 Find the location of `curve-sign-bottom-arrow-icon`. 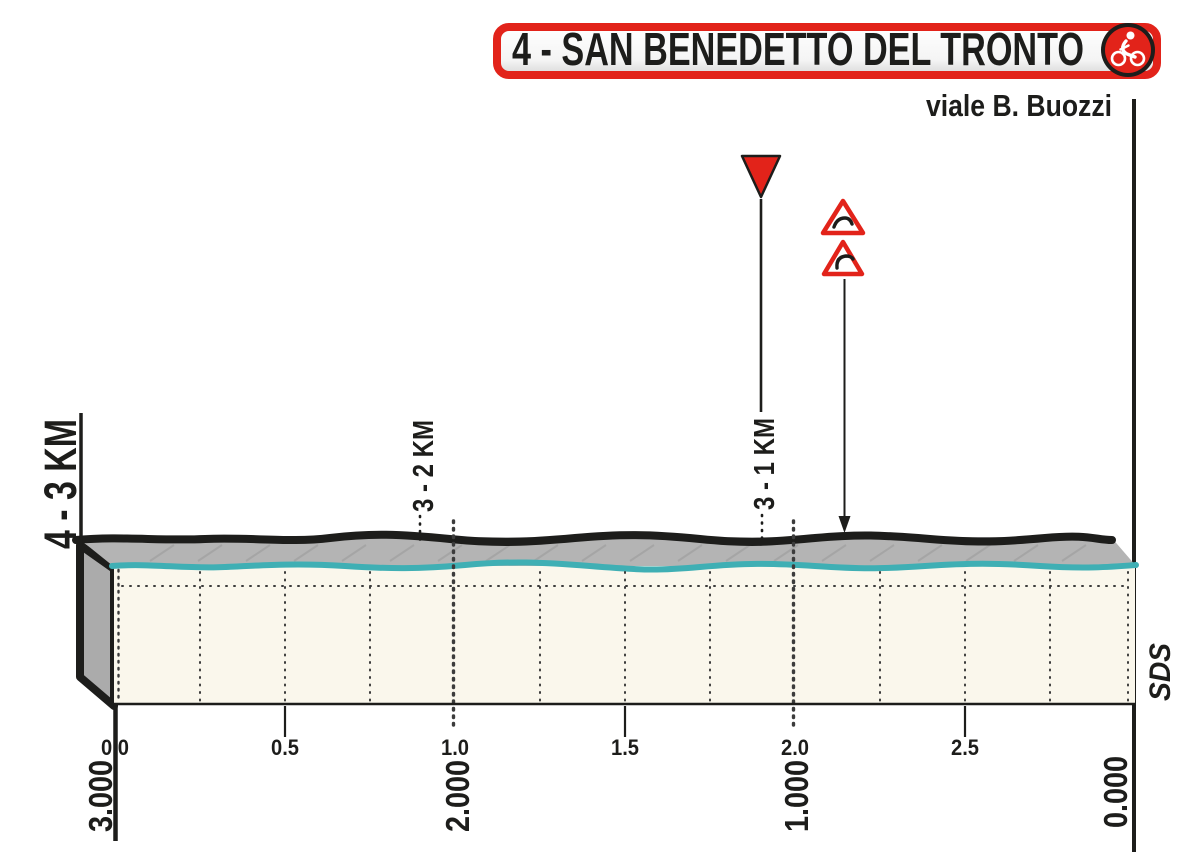

curve-sign-bottom-arrow-icon is located at coordinates (845, 262).